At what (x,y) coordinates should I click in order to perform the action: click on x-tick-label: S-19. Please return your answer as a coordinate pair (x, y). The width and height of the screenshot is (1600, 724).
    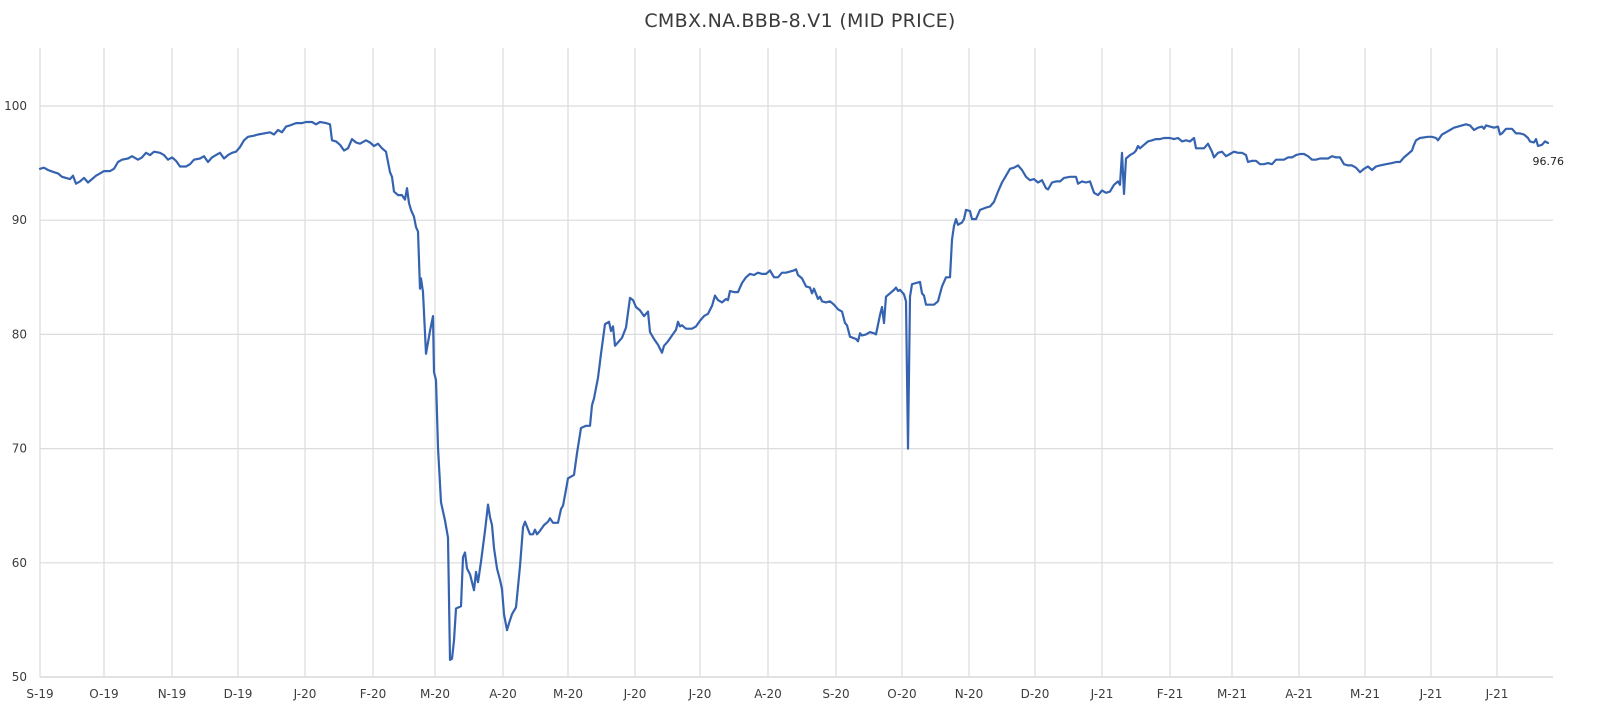
    Looking at the image, I should click on (39, 694).